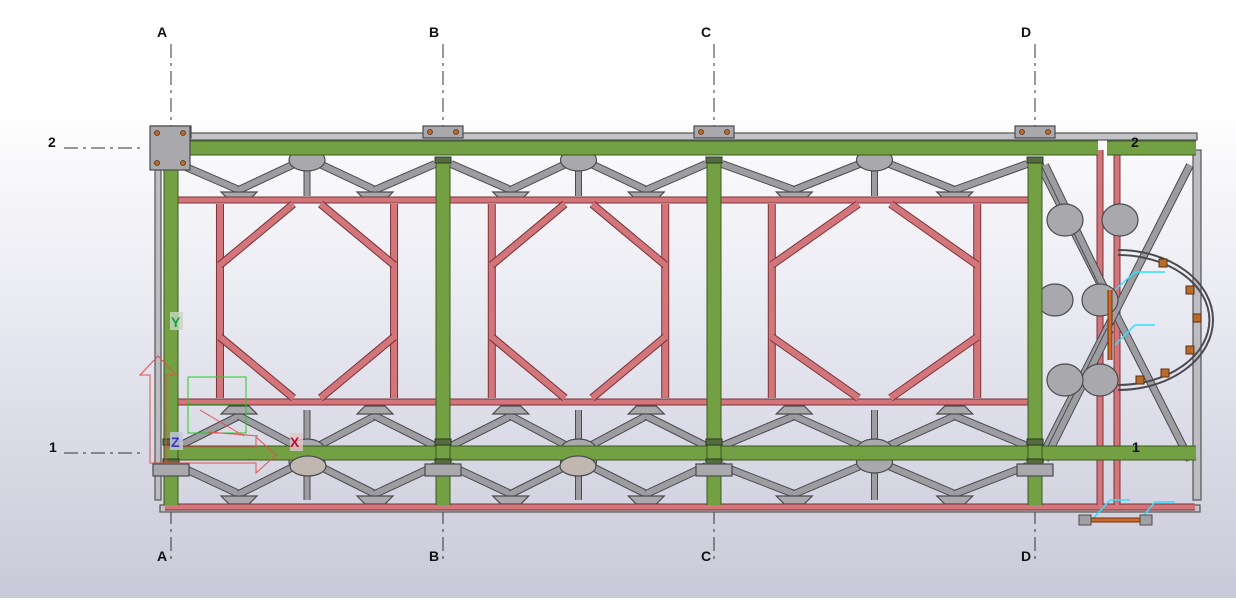 The height and width of the screenshot is (603, 1236). Describe the element at coordinates (1136, 447) in the screenshot. I see `grid-label-1-right: 1` at that location.